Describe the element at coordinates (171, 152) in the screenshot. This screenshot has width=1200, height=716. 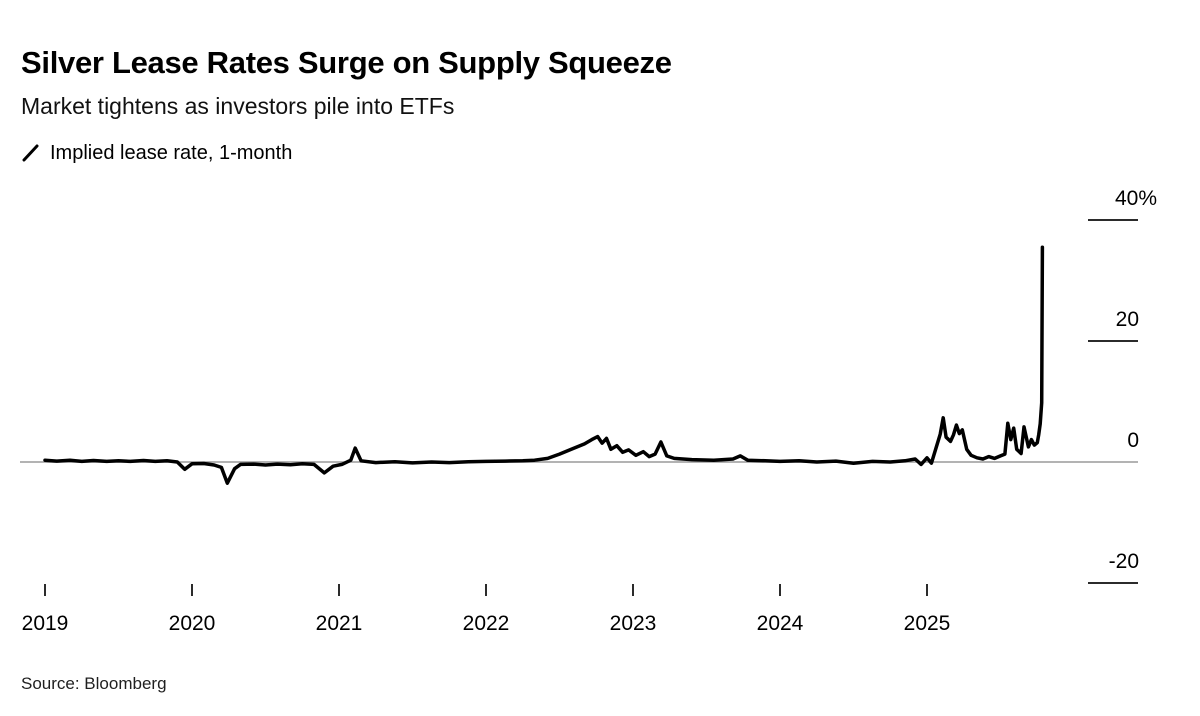
I see `legend-label: Implied lease rate, 1-month` at that location.